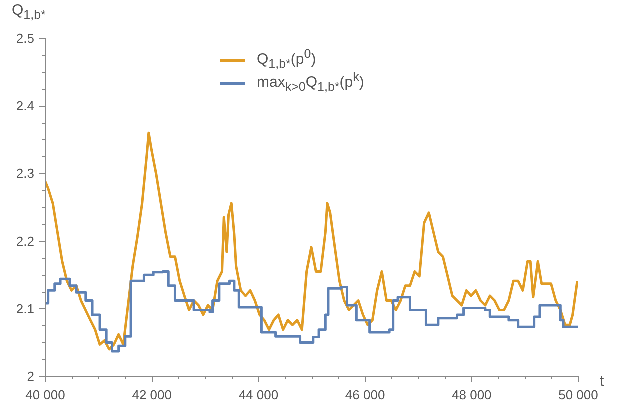 The image size is (634, 413). What do you see at coordinates (578, 395) in the screenshot?
I see `x-tick-label: 50 000` at bounding box center [578, 395].